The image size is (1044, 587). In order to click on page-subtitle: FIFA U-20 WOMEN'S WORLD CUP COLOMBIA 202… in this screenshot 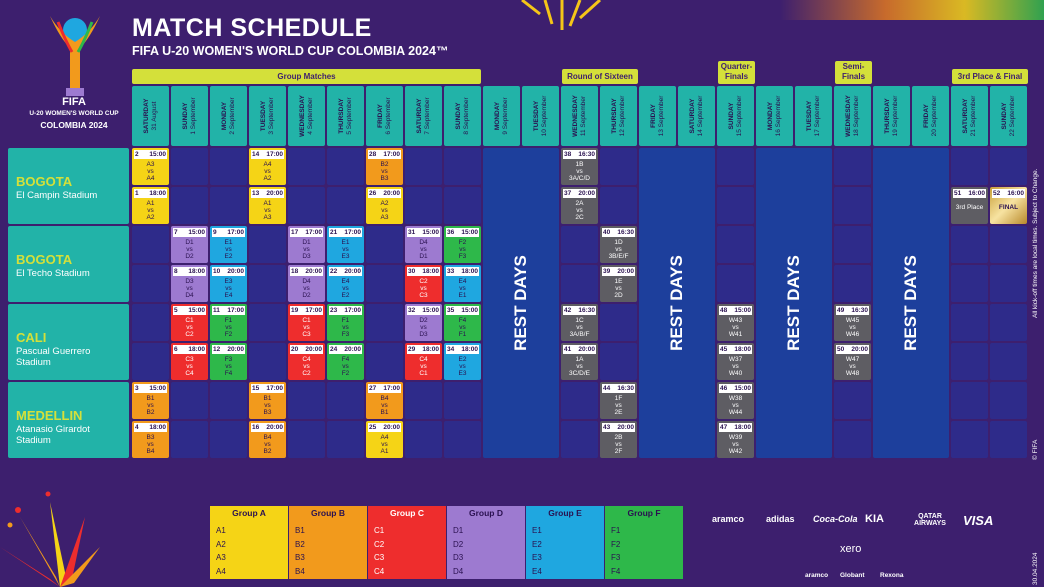, I will do `click(290, 51)`.